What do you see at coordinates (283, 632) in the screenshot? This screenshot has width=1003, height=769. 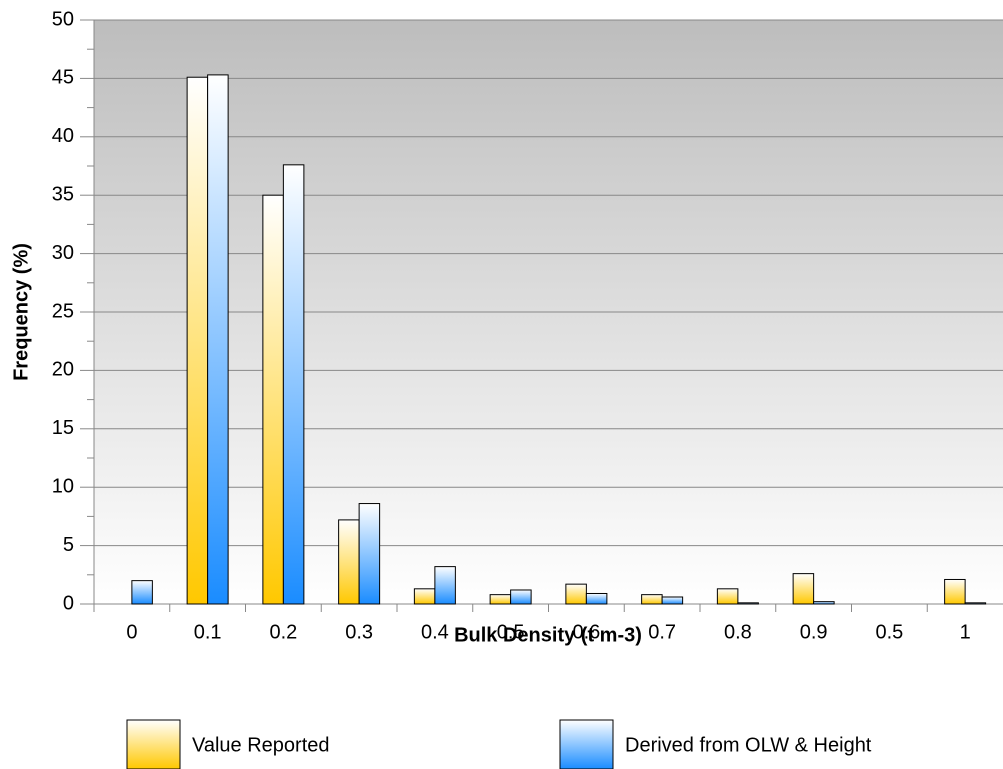 I see `x-tick-label: 0.2` at bounding box center [283, 632].